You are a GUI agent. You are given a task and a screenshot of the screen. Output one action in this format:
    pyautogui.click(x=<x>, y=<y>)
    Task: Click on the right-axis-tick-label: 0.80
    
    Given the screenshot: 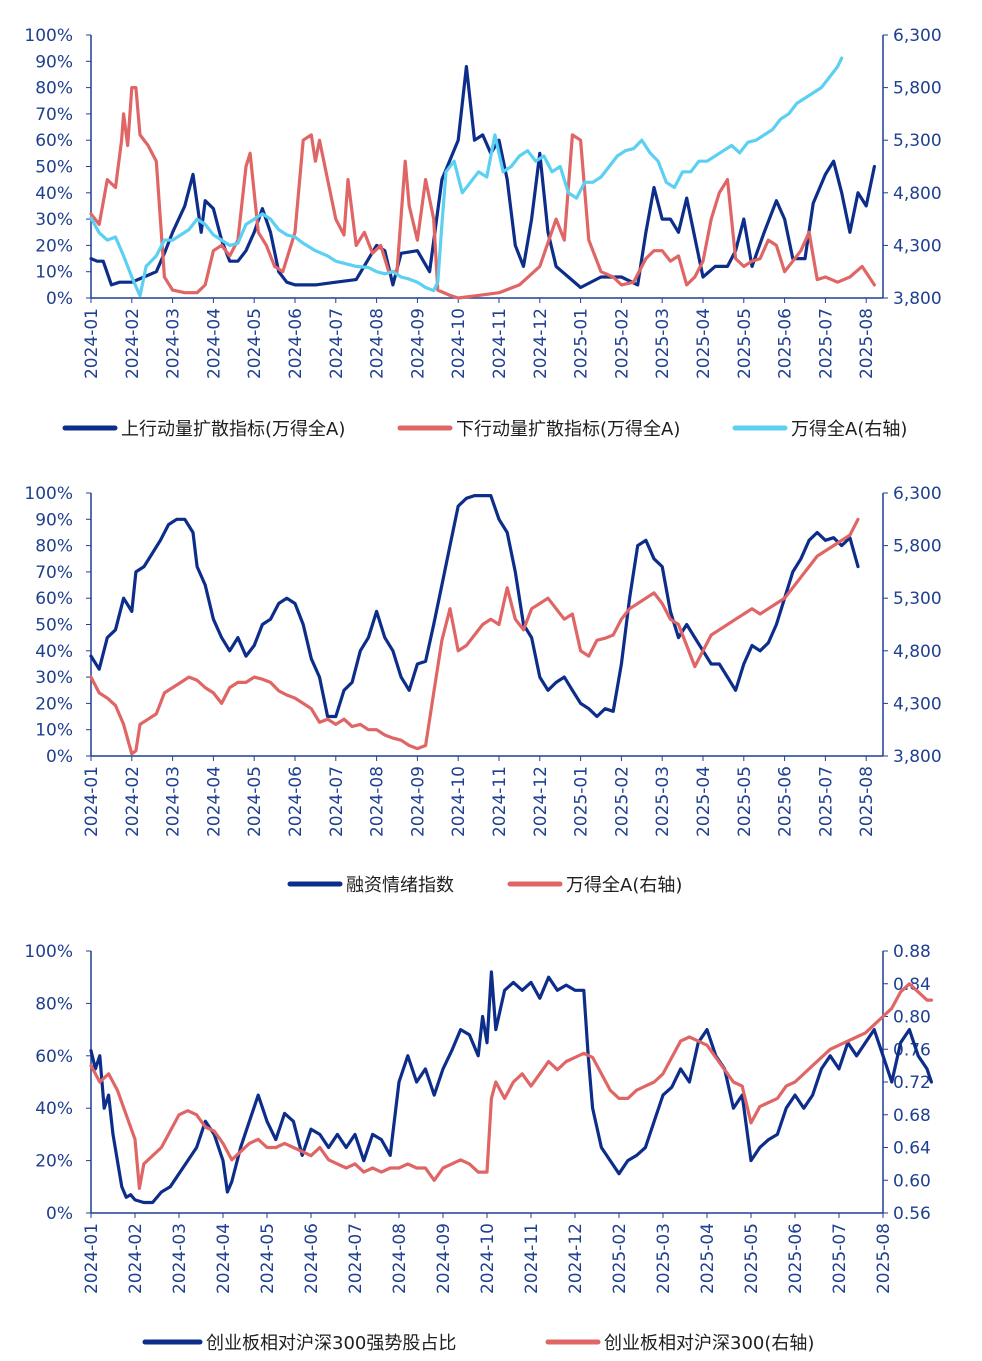 What is the action you would take?
    pyautogui.click(x=912, y=1018)
    